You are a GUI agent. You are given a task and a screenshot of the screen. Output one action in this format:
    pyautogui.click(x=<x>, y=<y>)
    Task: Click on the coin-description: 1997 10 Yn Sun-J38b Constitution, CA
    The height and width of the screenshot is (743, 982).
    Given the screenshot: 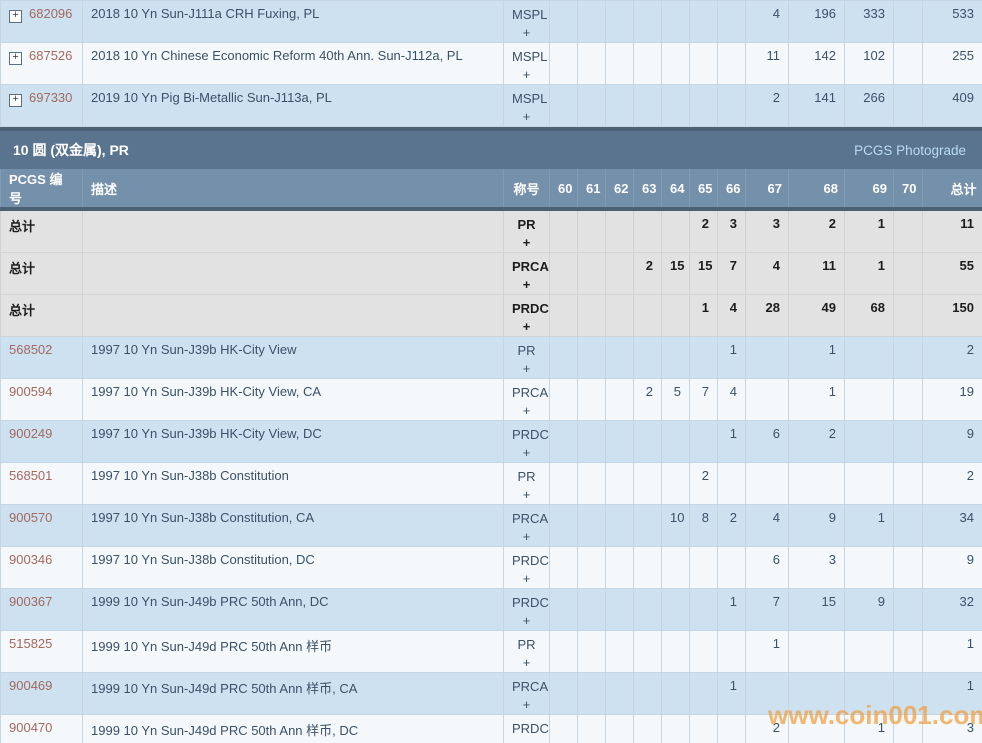 What is the action you would take?
    pyautogui.click(x=293, y=525)
    